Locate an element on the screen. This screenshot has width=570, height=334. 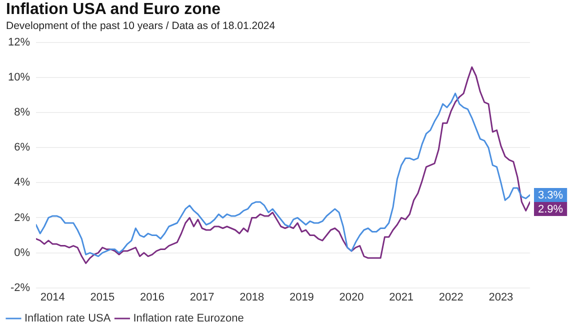
x-tick-label: 2021 is located at coordinates (401, 297).